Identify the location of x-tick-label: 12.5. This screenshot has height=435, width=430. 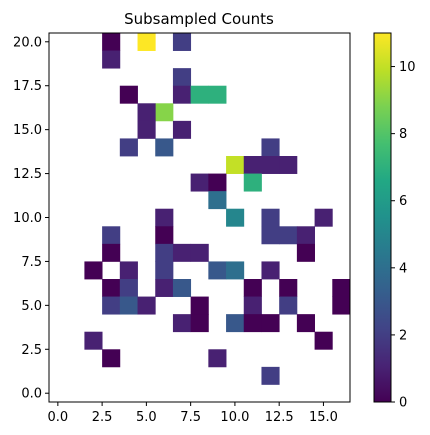
(279, 417).